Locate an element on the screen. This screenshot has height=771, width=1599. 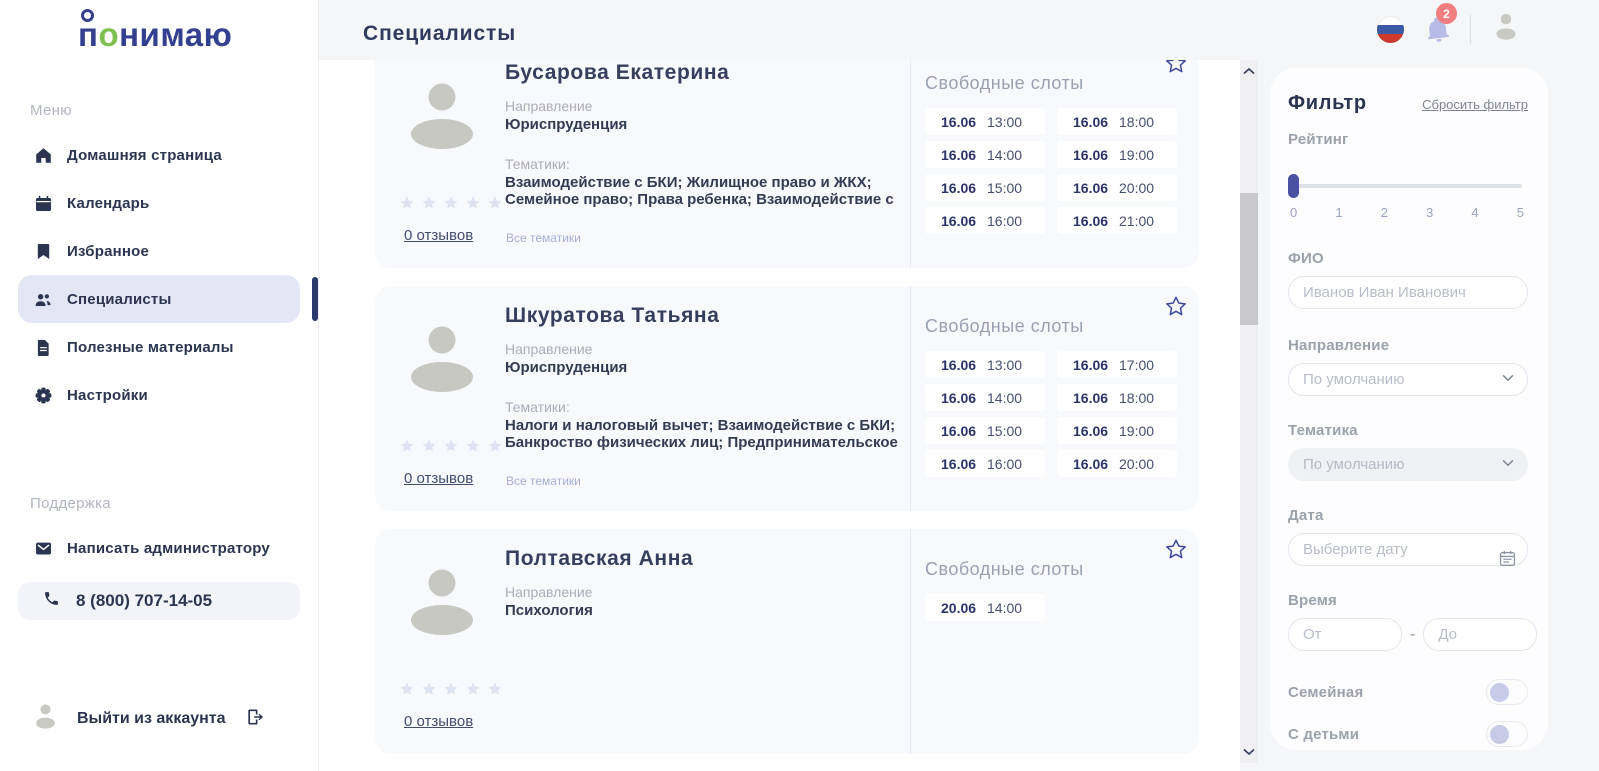
slot-column: 20.06 14:00 is located at coordinates (985, 607).